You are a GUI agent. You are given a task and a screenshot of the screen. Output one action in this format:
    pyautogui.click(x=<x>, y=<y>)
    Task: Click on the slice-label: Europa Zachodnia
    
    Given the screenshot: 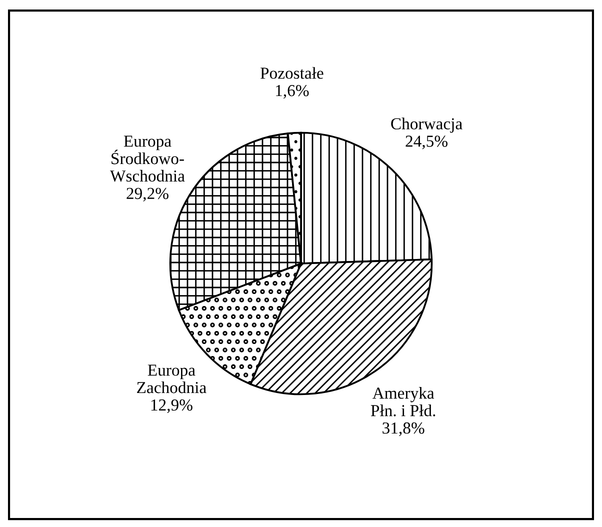 What is the action you would take?
    pyautogui.click(x=171, y=379)
    